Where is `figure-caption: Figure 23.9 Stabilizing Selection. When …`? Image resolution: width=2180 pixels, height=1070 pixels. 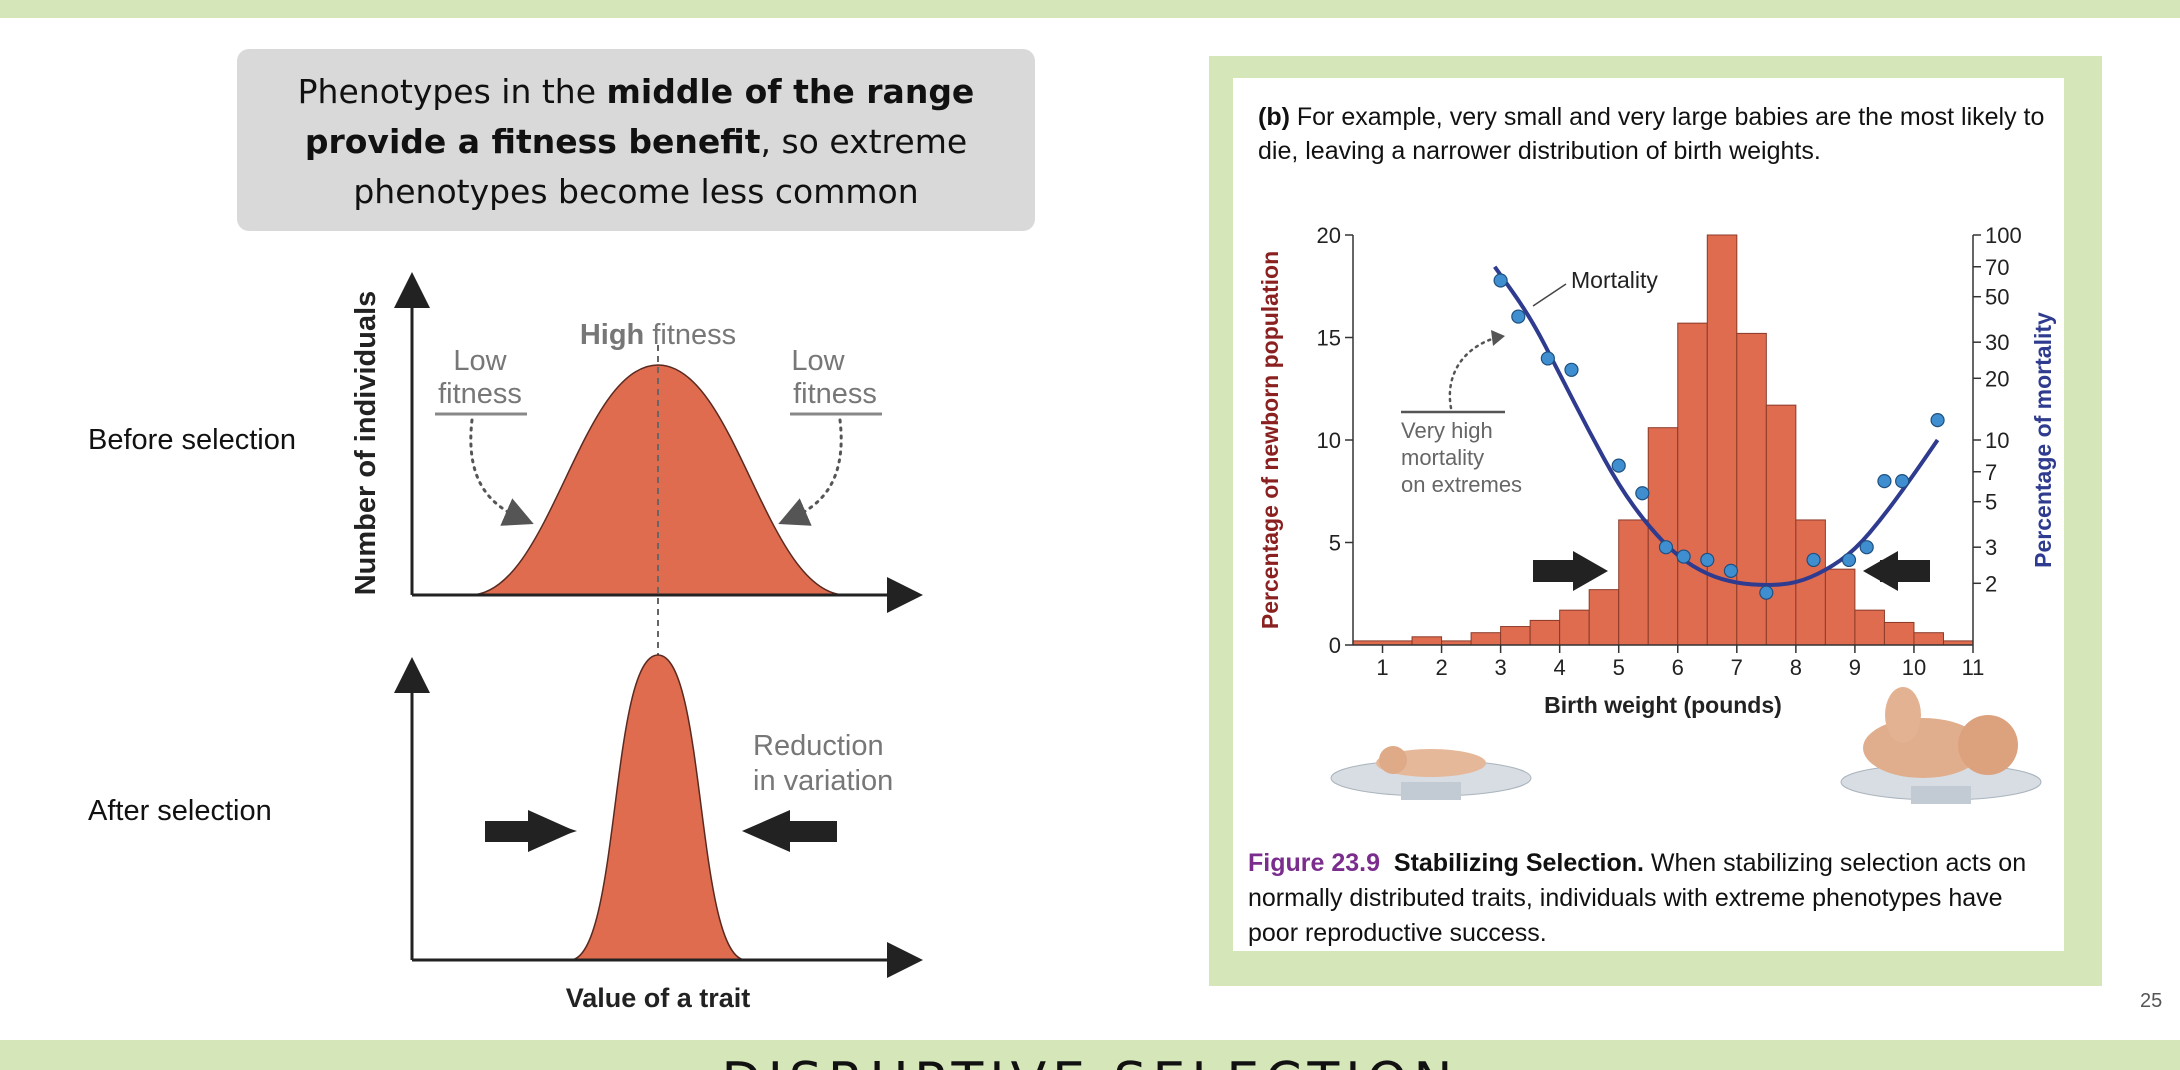 figure-caption: Figure 23.9 Stabilizing Selection. When … is located at coordinates (1653, 898).